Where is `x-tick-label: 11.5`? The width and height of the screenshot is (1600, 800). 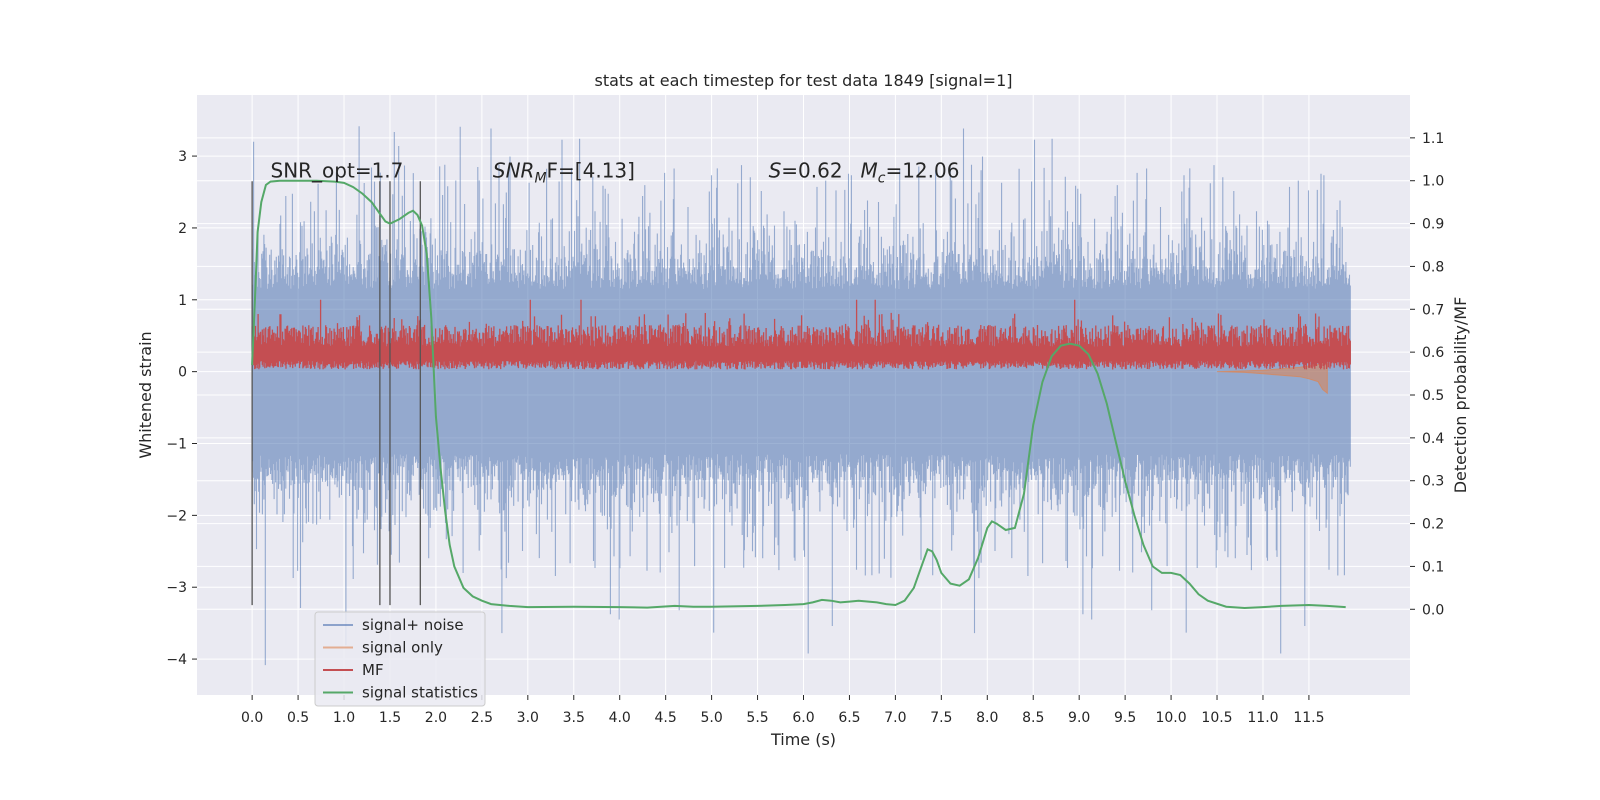 x-tick-label: 11.5 is located at coordinates (1308, 718).